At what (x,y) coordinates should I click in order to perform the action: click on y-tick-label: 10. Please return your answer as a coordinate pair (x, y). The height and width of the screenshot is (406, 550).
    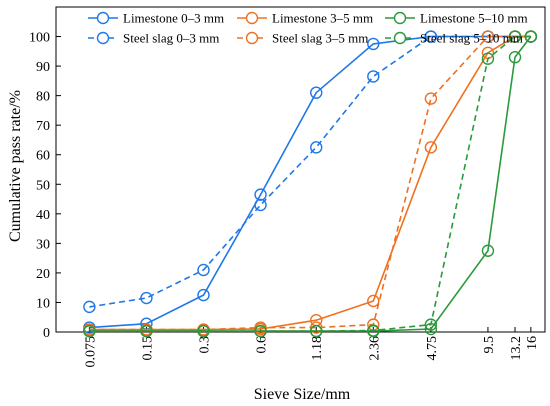
    Looking at the image, I should click on (43, 303).